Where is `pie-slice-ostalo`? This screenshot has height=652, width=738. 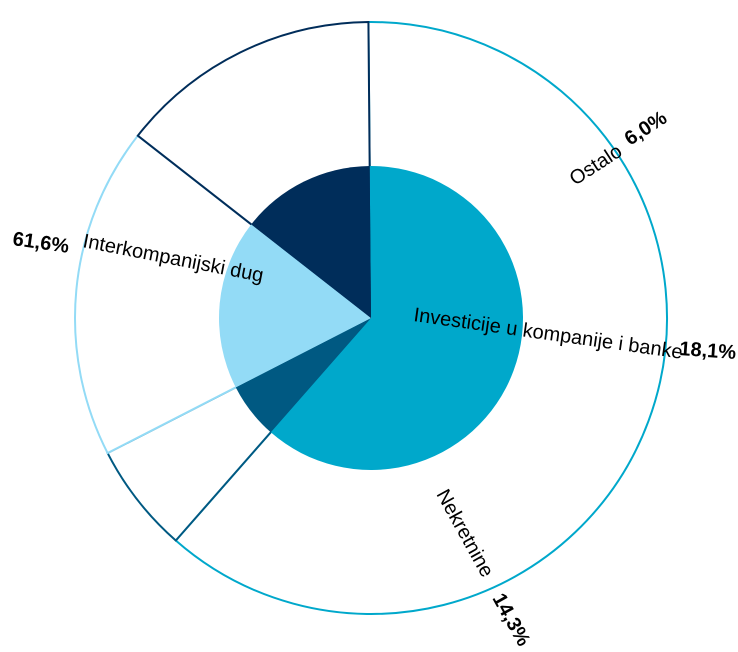
pie-slice-ostalo is located at coordinates (303, 375).